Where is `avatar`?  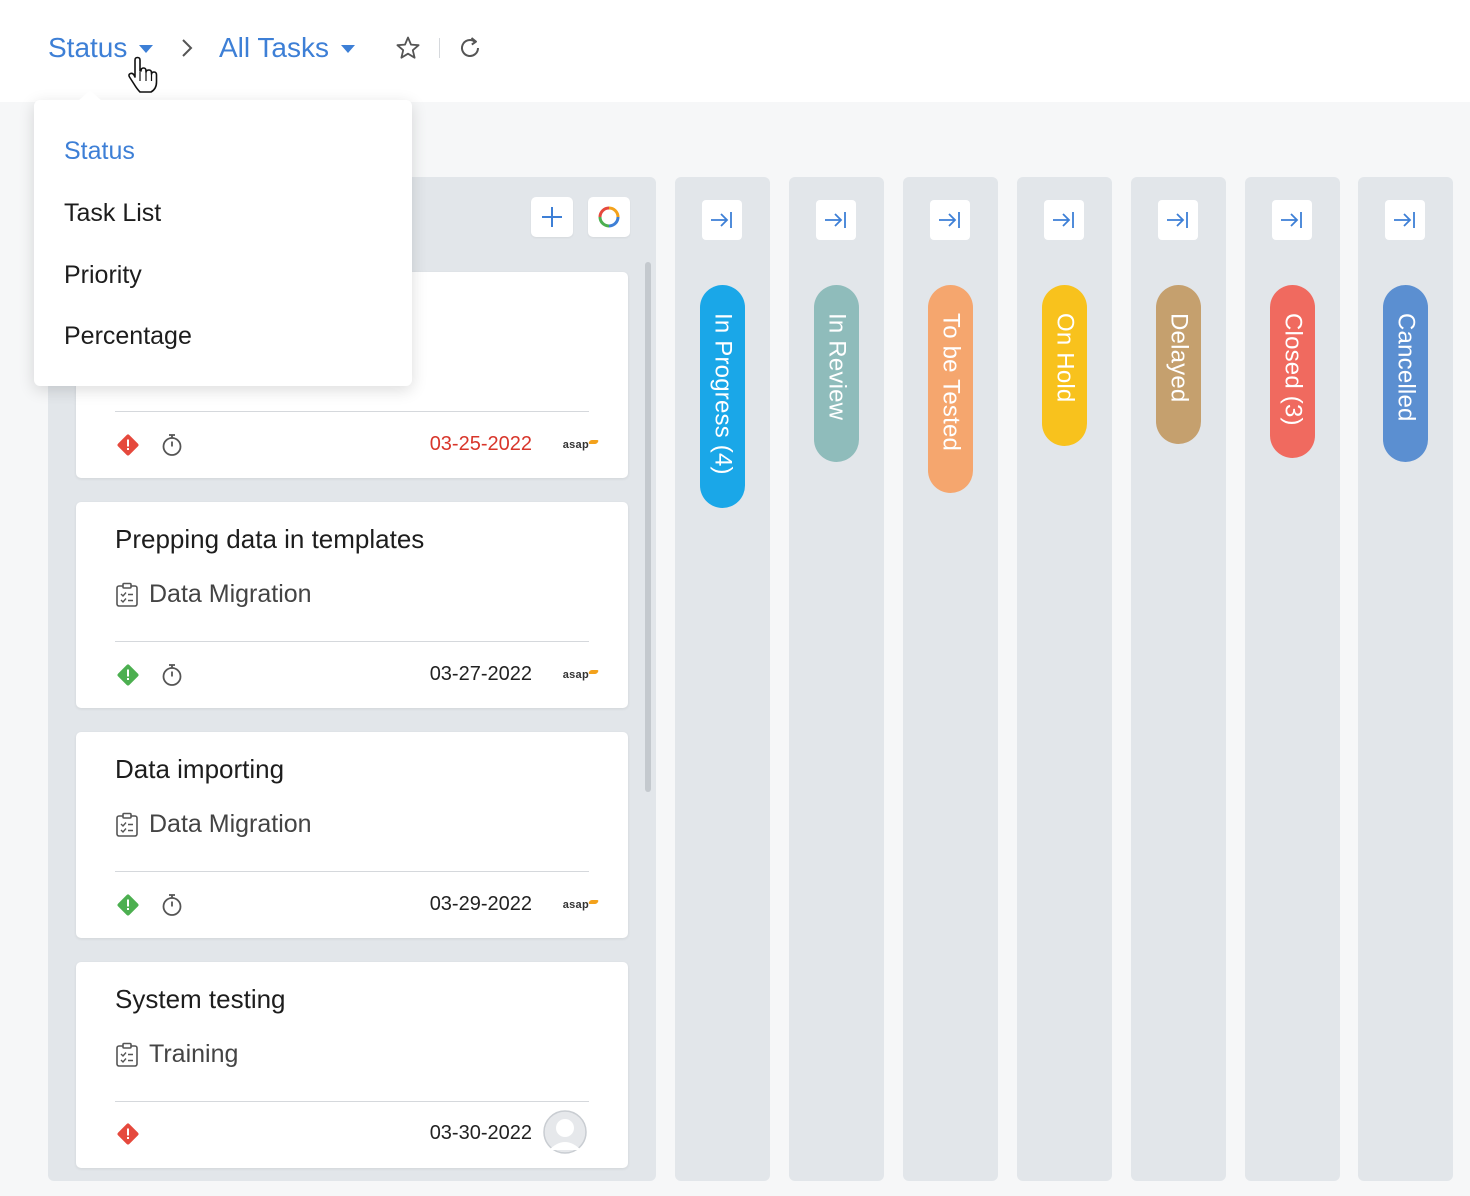
avatar is located at coordinates (565, 1132).